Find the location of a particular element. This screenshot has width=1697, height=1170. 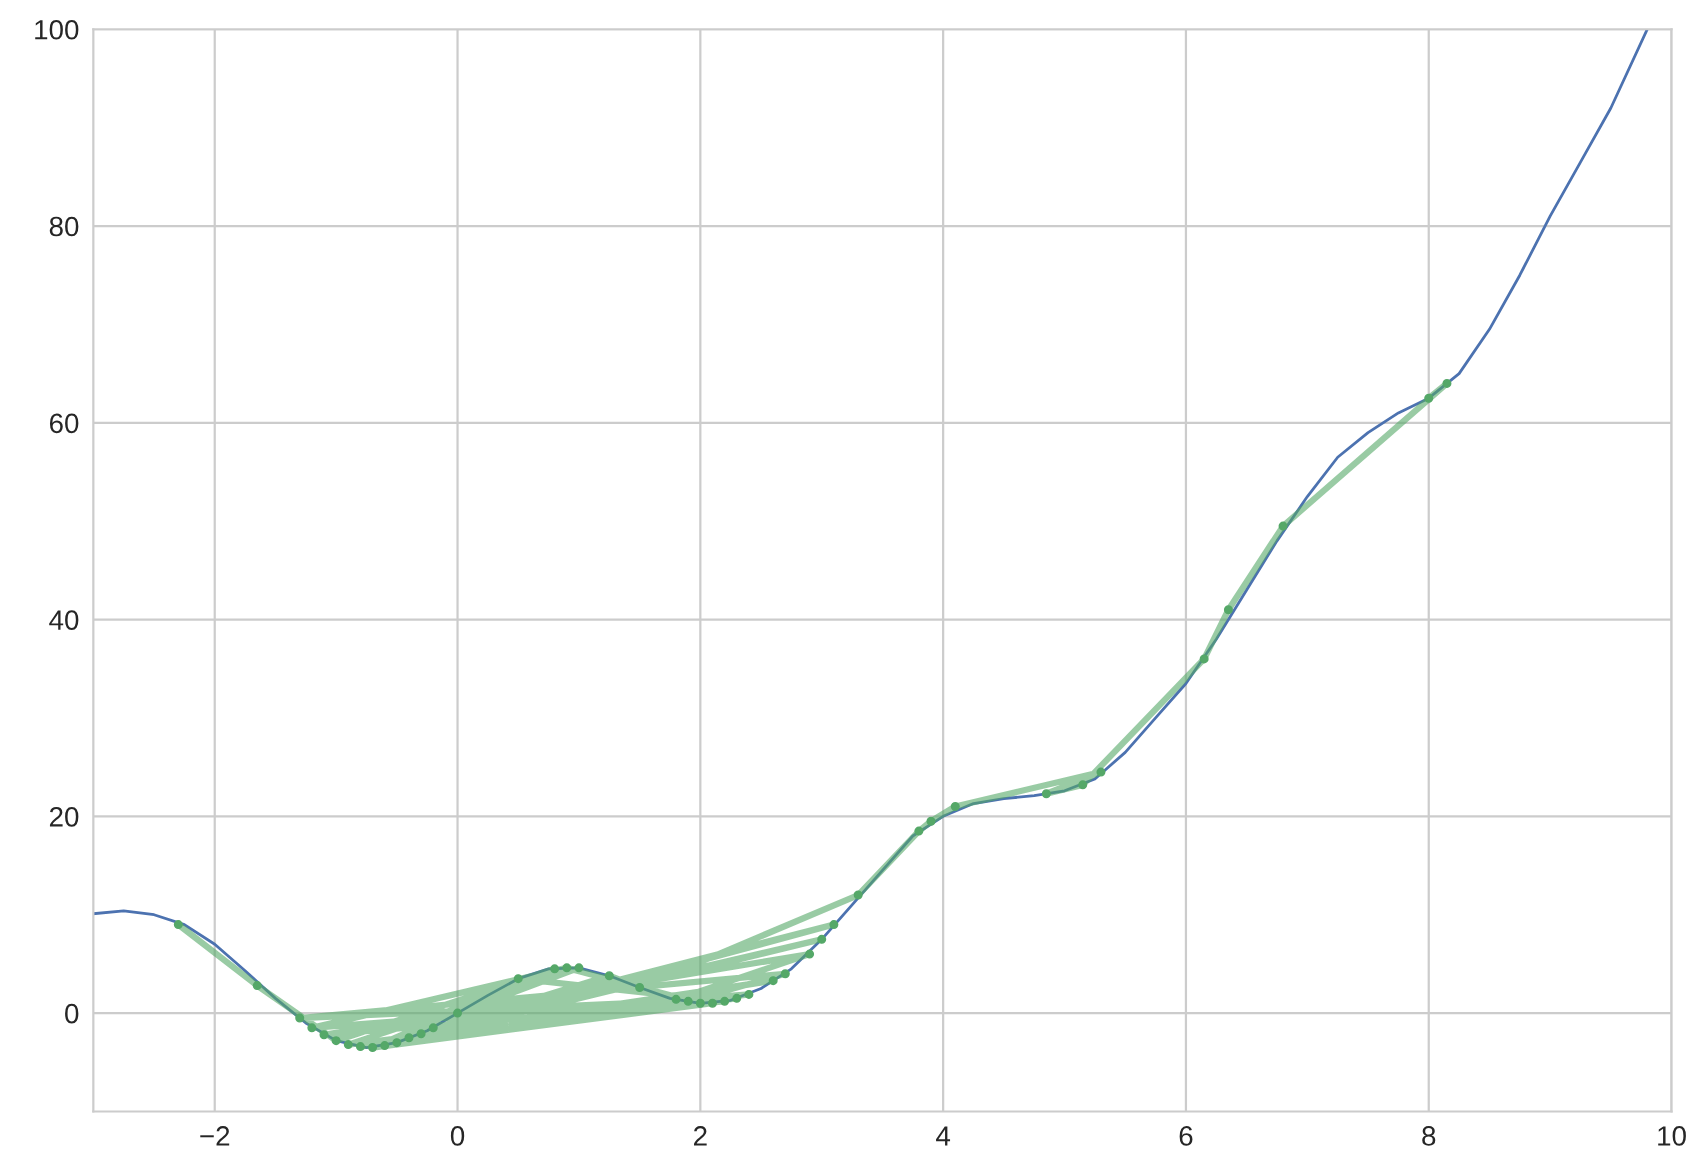

x-tick-label: 0 is located at coordinates (457, 1136).